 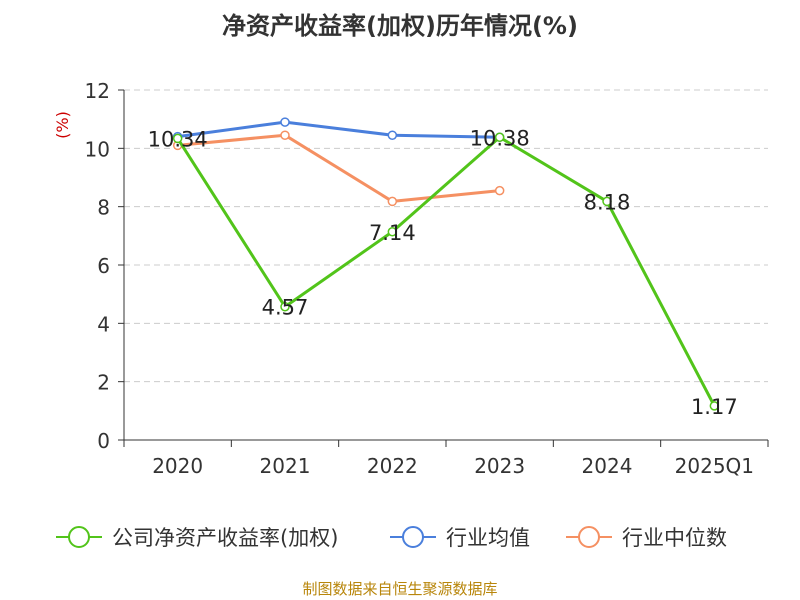 I want to click on data-label: 4.57, so click(x=285, y=308).